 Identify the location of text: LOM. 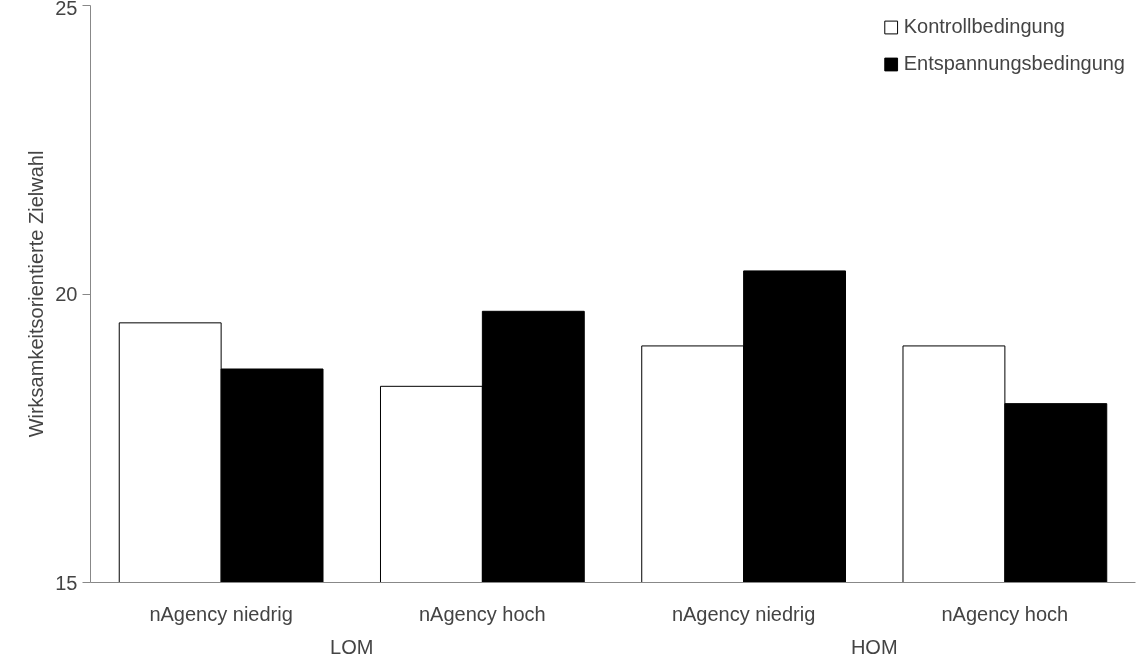
(352, 646).